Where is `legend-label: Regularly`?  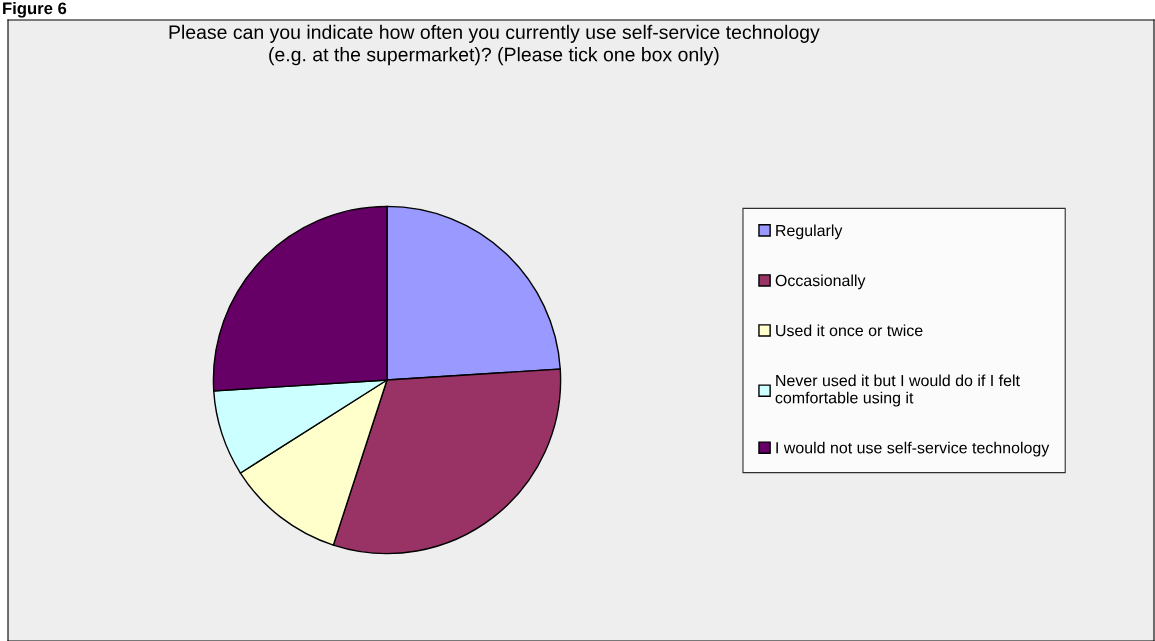 legend-label: Regularly is located at coordinates (809, 232).